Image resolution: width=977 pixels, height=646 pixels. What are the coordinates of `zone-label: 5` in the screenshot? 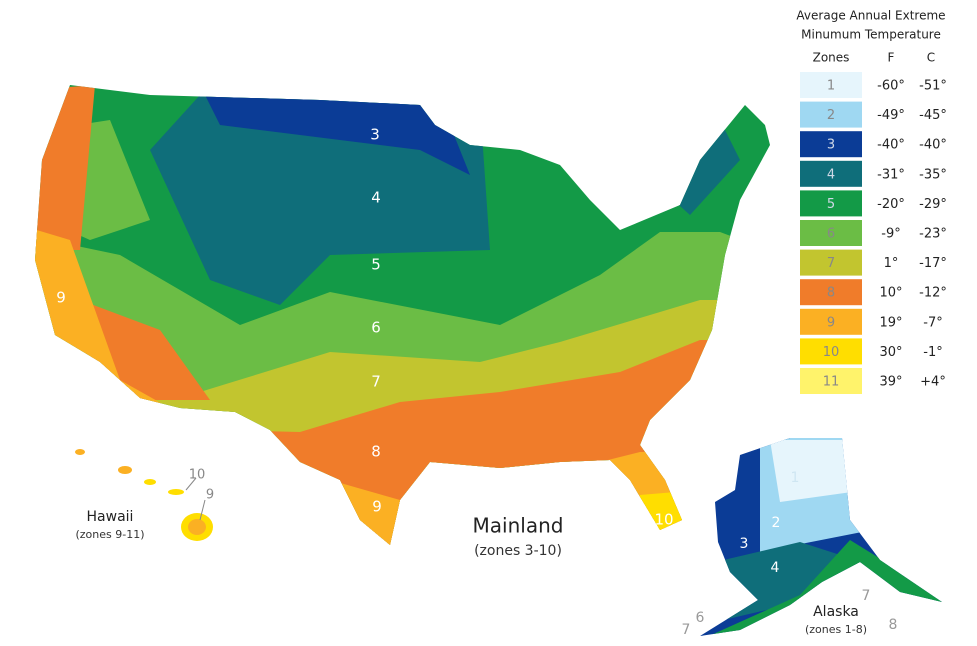 It's located at (376, 265).